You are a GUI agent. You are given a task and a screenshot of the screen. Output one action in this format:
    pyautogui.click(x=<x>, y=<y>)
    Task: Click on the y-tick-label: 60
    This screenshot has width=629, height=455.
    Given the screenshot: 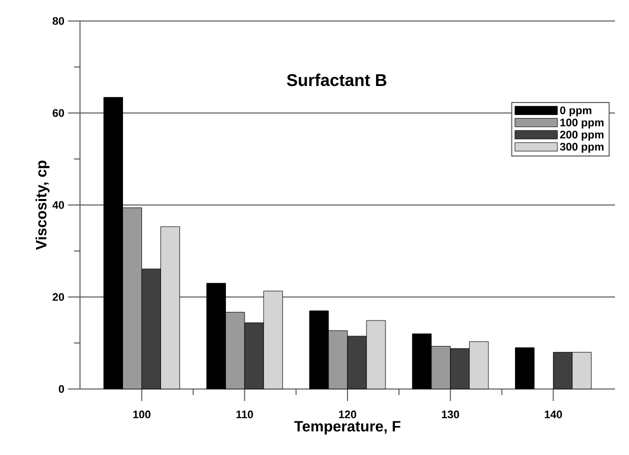 What is the action you would take?
    pyautogui.click(x=58, y=113)
    